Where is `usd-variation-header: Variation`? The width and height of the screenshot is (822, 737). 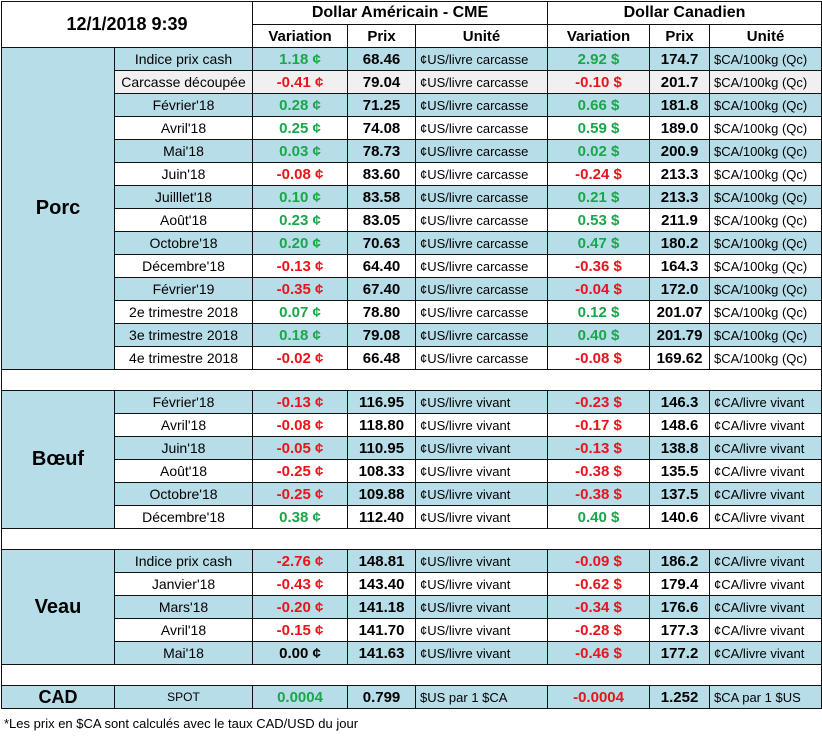
usd-variation-header: Variation is located at coordinates (300, 36).